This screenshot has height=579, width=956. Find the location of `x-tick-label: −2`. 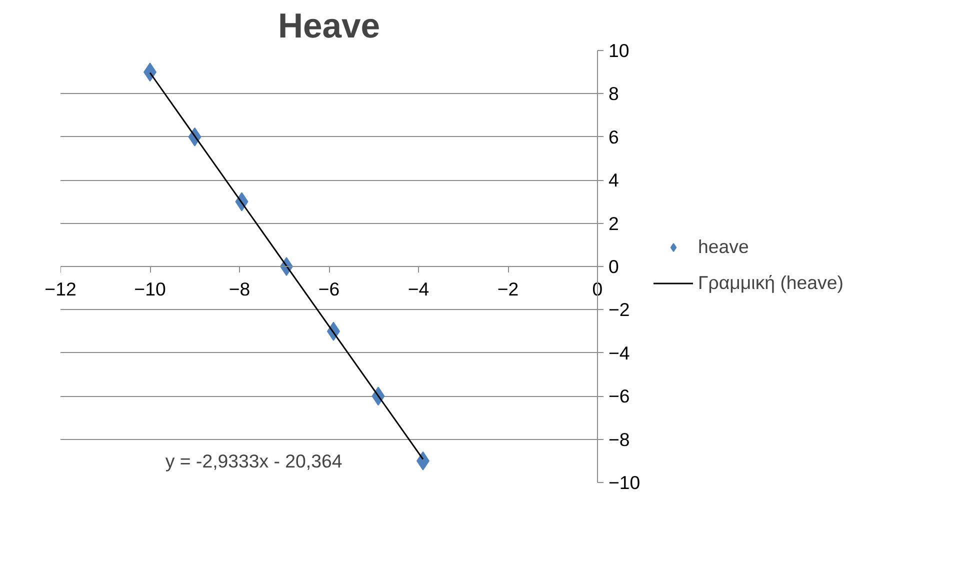

x-tick-label: −2 is located at coordinates (508, 289).